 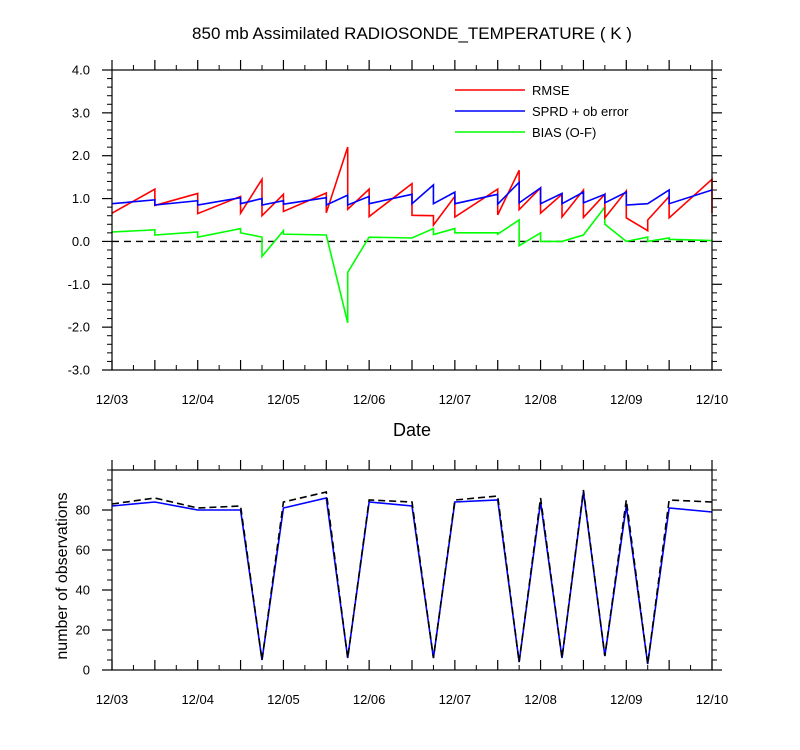 I want to click on y-tick-label-80: 80, so click(x=83, y=510).